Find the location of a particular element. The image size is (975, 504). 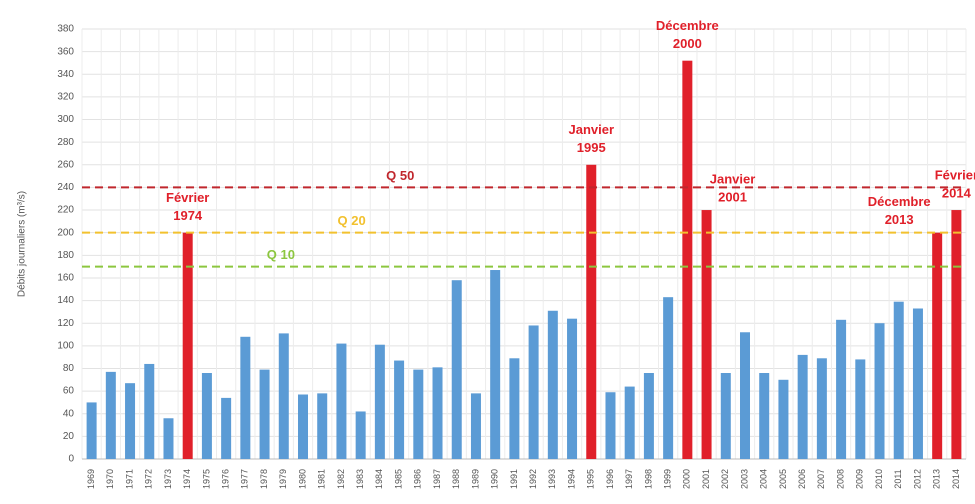

y-tick-label: 0 is located at coordinates (71, 459).